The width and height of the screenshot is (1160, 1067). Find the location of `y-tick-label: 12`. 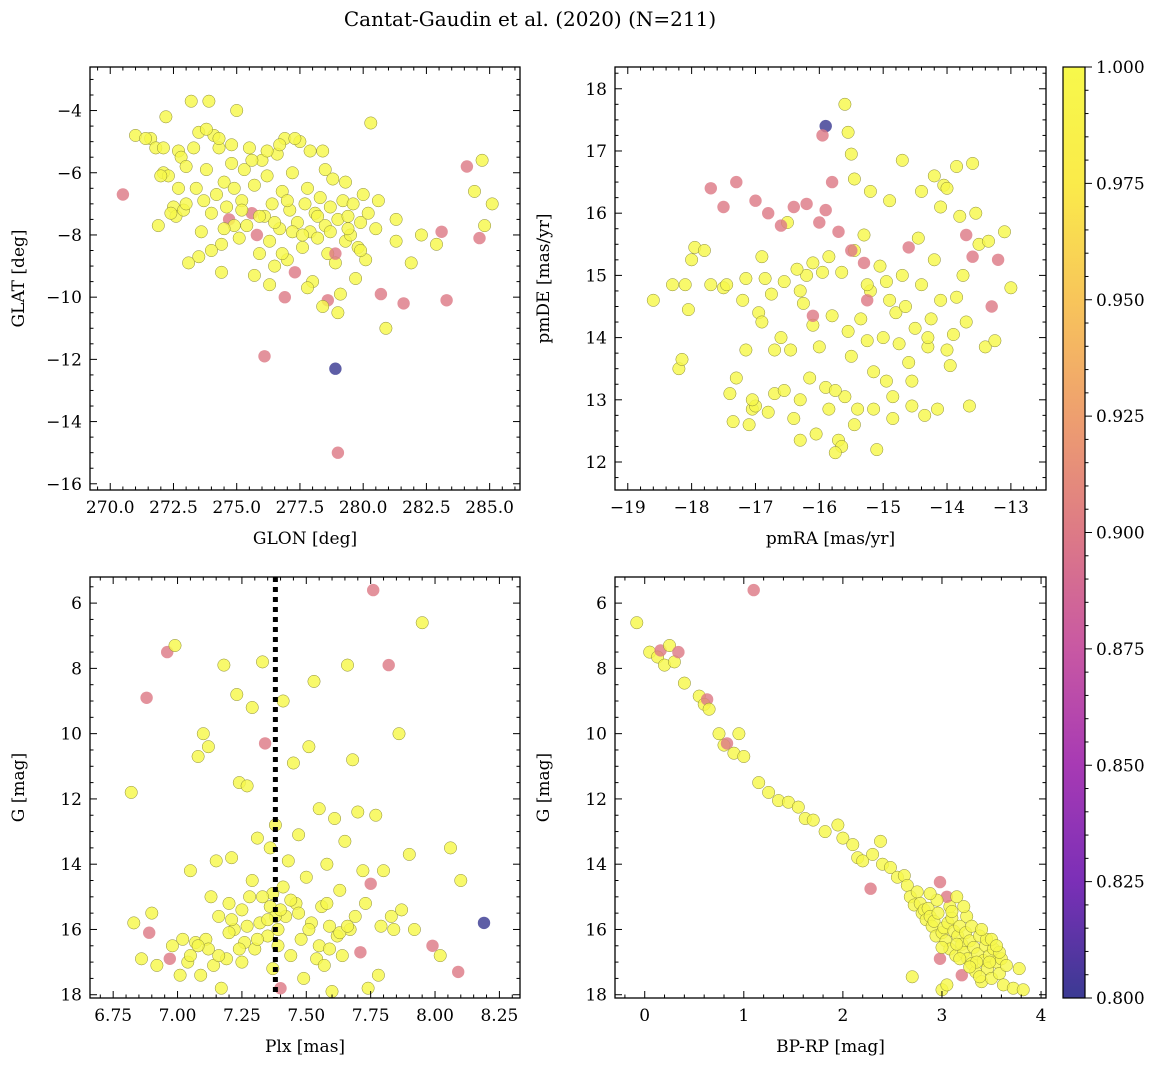

y-tick-label: 12 is located at coordinates (596, 800).